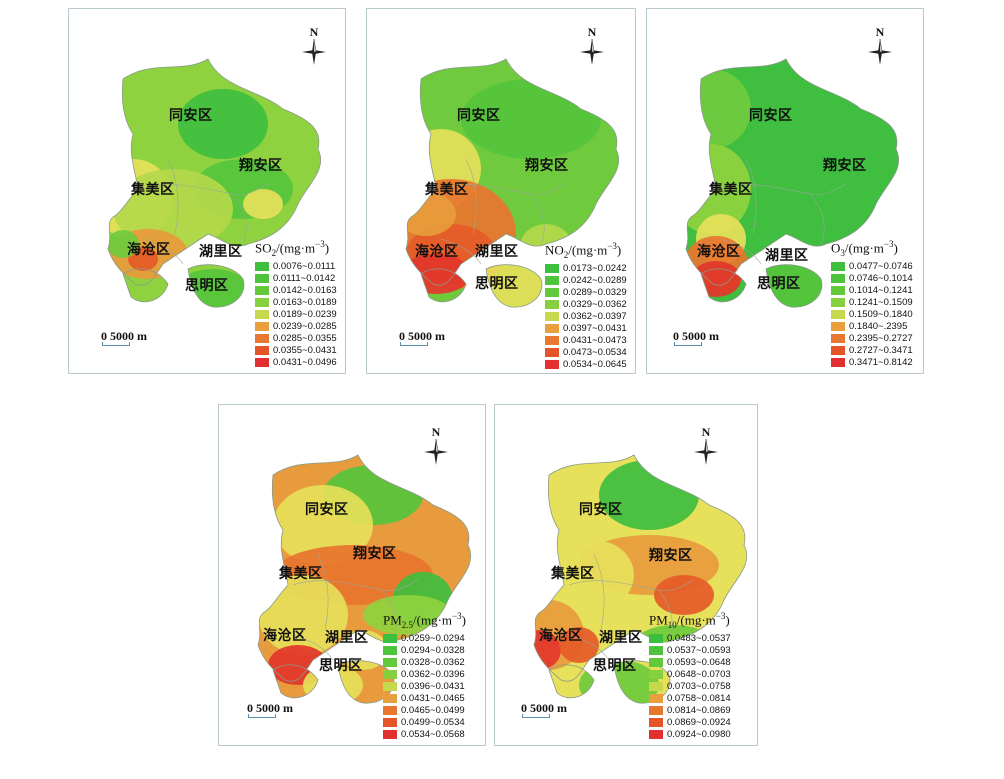  Describe the element at coordinates (433, 639) in the screenshot. I see `legend-range-label: 0.0259~0.0294` at that location.